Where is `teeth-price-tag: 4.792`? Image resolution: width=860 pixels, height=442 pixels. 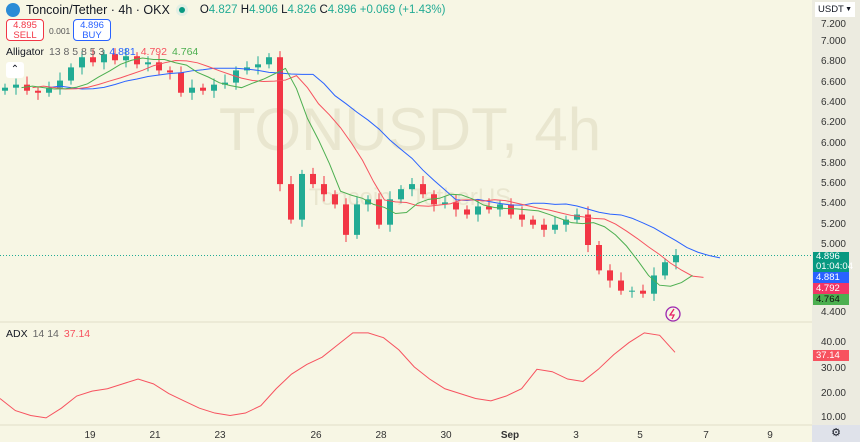
teeth-price-tag: 4.792 is located at coordinates (831, 288).